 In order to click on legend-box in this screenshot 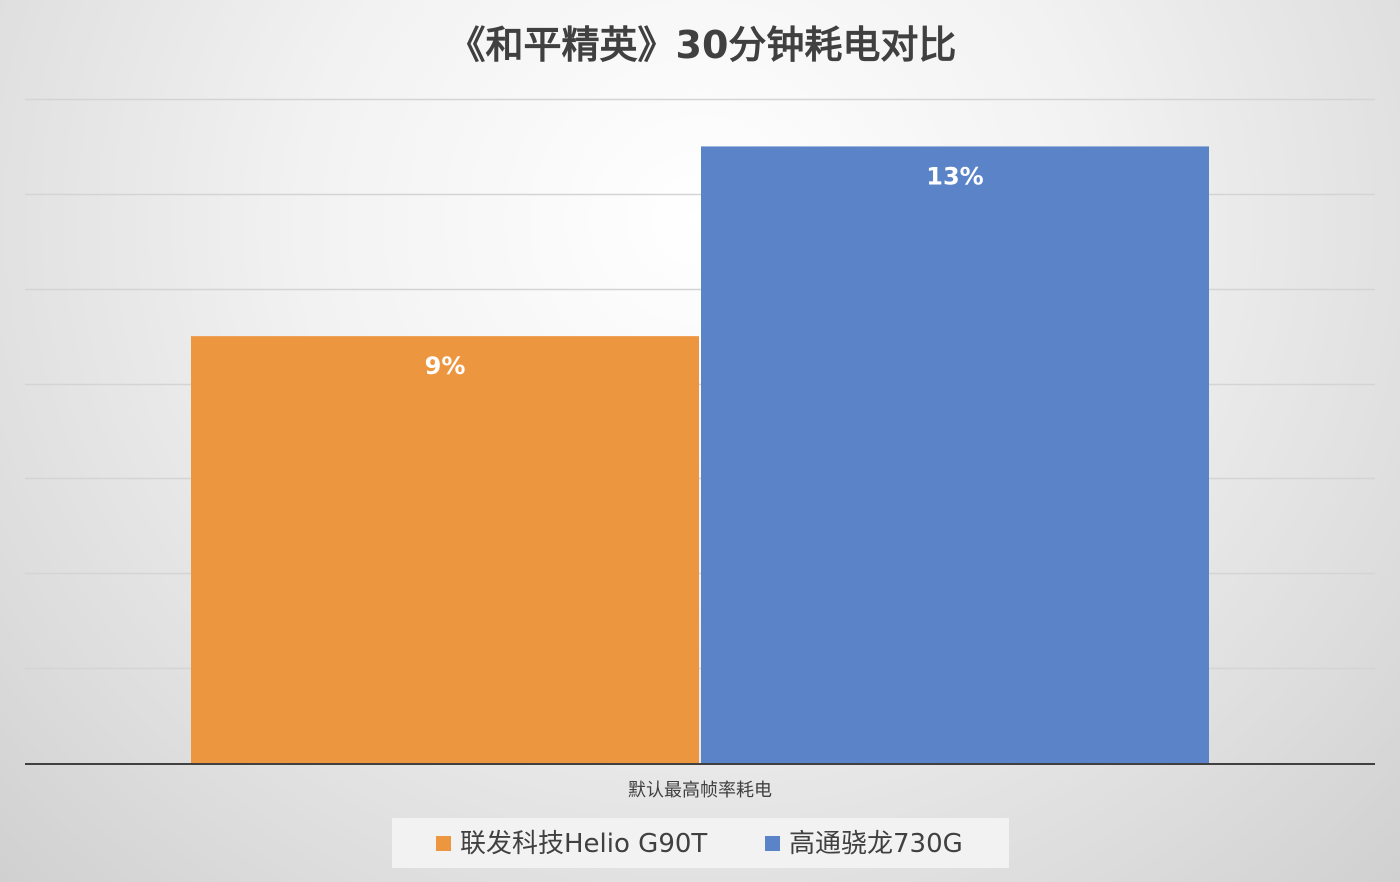, I will do `click(700, 843)`.